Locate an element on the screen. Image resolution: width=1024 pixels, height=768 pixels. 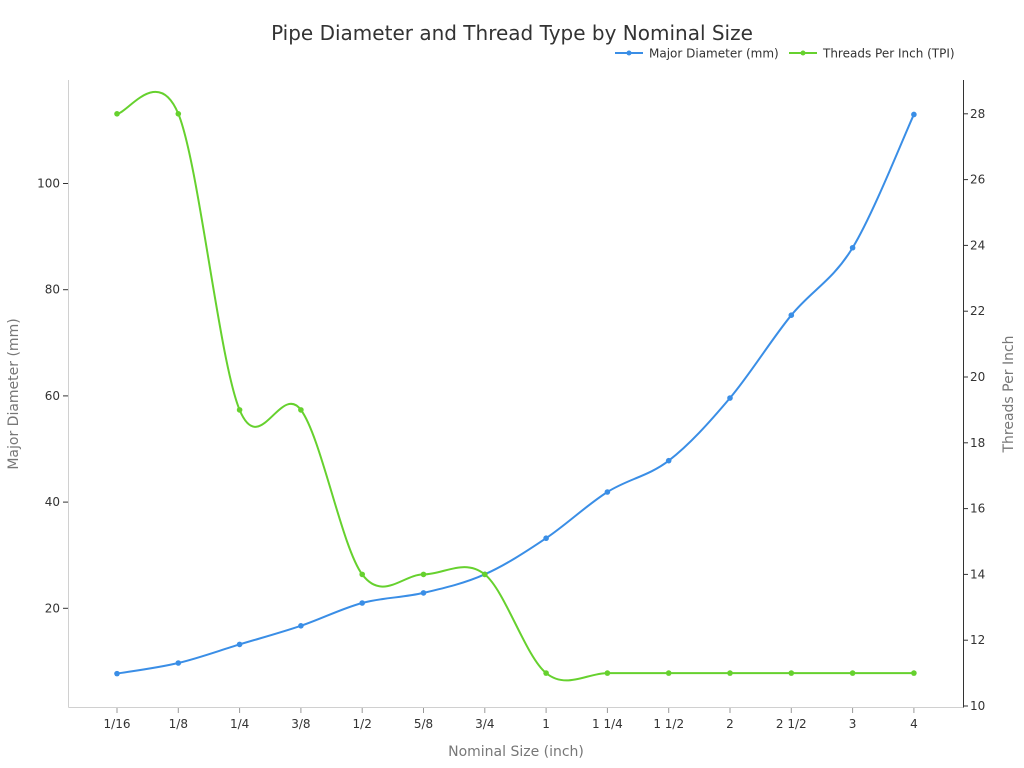
legend-label-tpi: Threads Per Inch (TPI) is located at coordinates (888, 54).